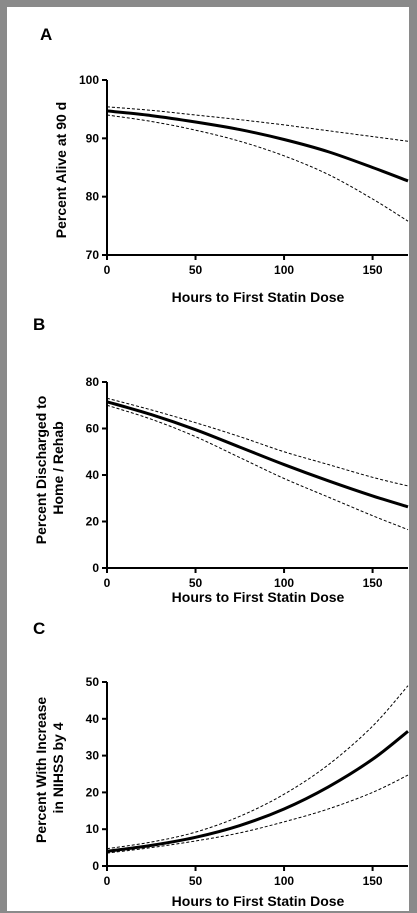  I want to click on x-tick-label-b: 150, so click(373, 583).